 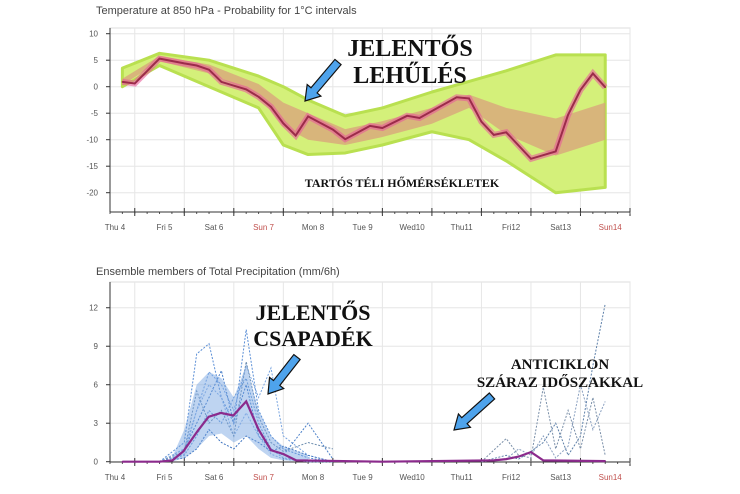 I want to click on annotation-cooling-line1: JELENTŐS, so click(x=409, y=48).